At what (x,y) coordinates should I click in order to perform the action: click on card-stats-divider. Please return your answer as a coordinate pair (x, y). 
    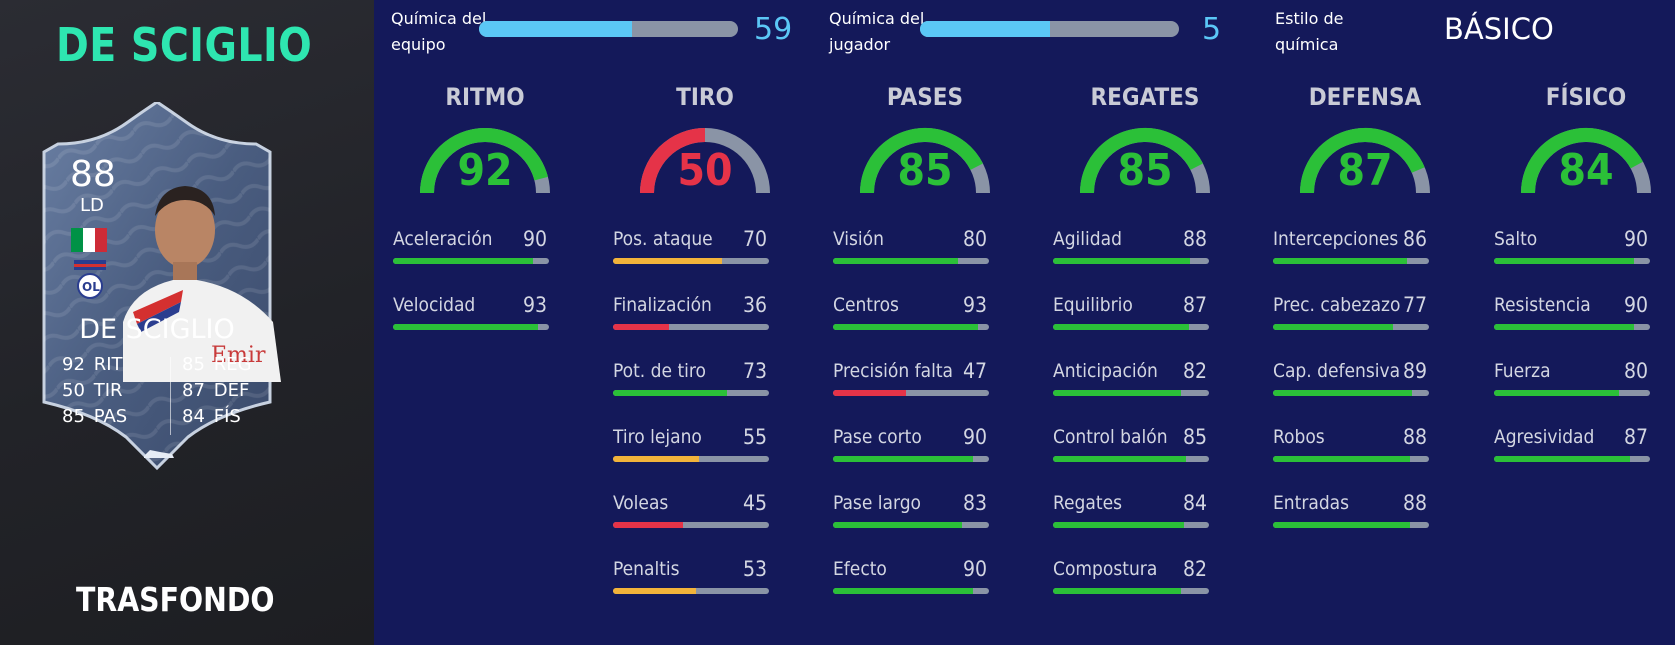
    Looking at the image, I should click on (170, 396).